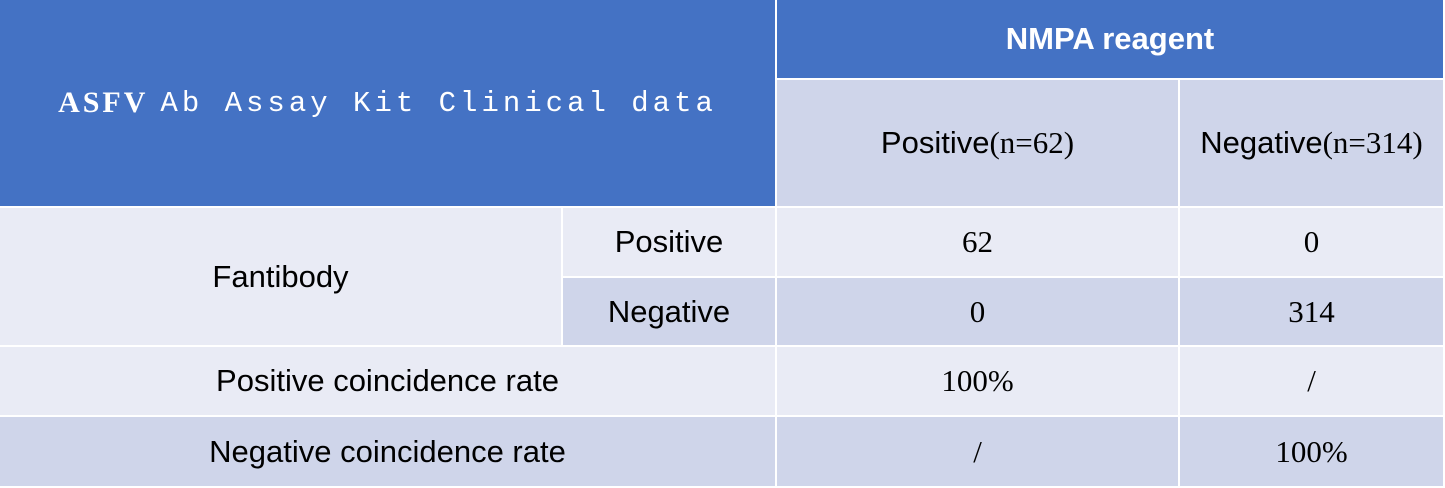 This screenshot has height=488, width=1445. Describe the element at coordinates (103, 102) in the screenshot. I see `table-title-main: ASFV` at that location.